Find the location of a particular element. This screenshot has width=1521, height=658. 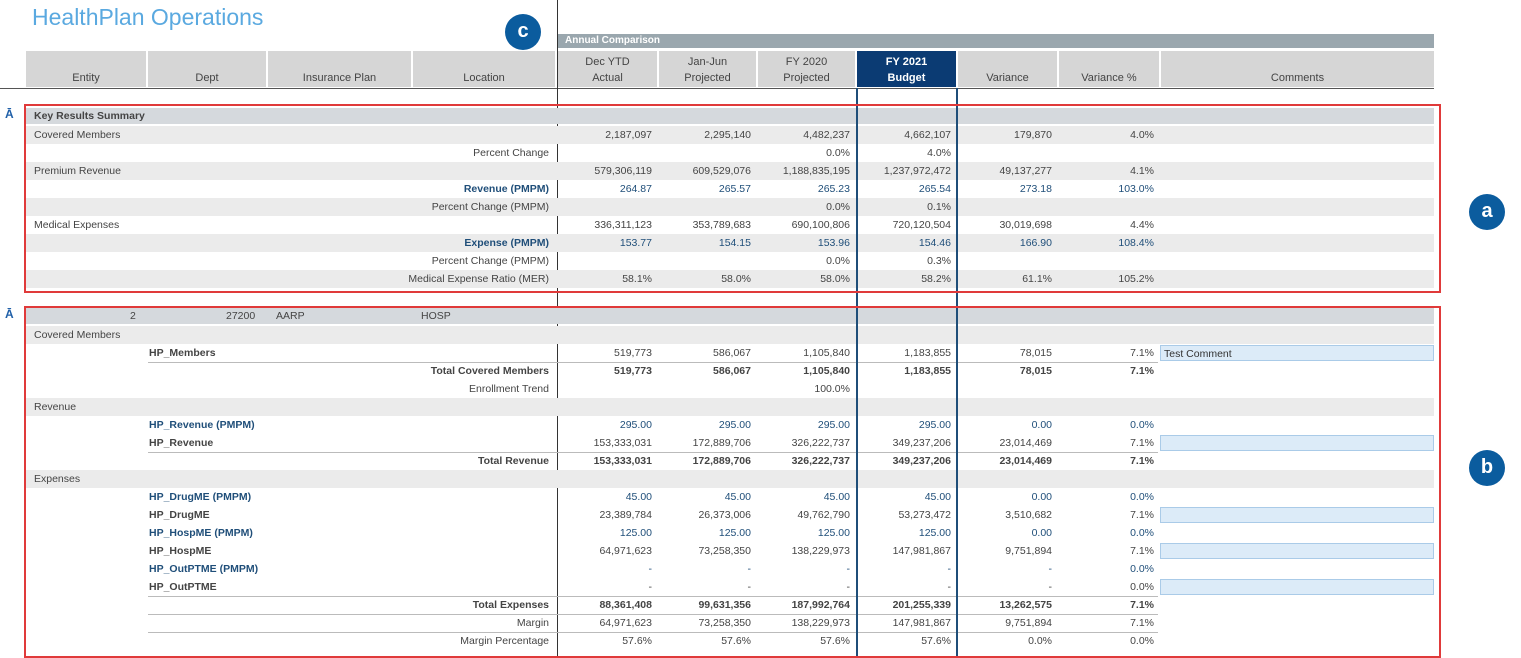

cell-value: 187,992,764 is located at coordinates (820, 605).